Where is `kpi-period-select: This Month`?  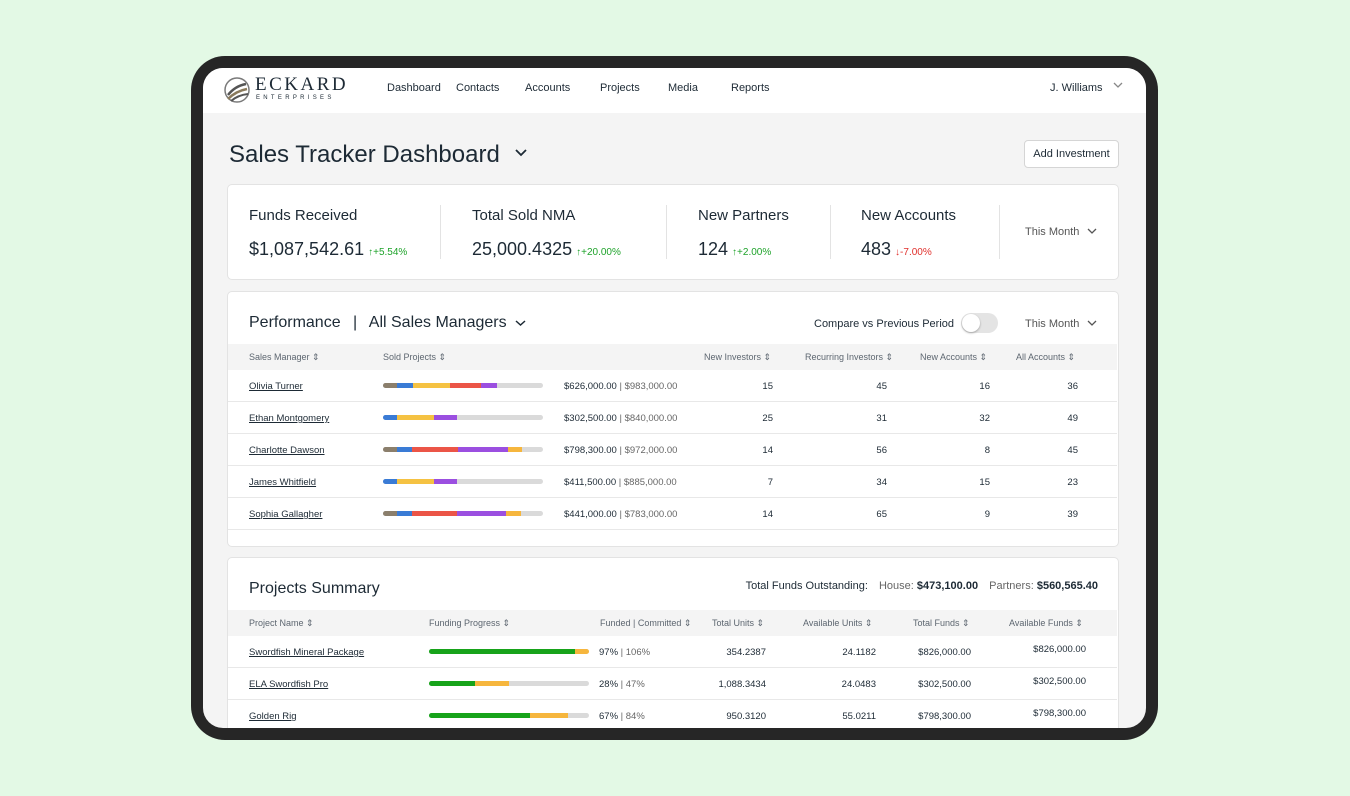 kpi-period-select: This Month is located at coordinates (1061, 232).